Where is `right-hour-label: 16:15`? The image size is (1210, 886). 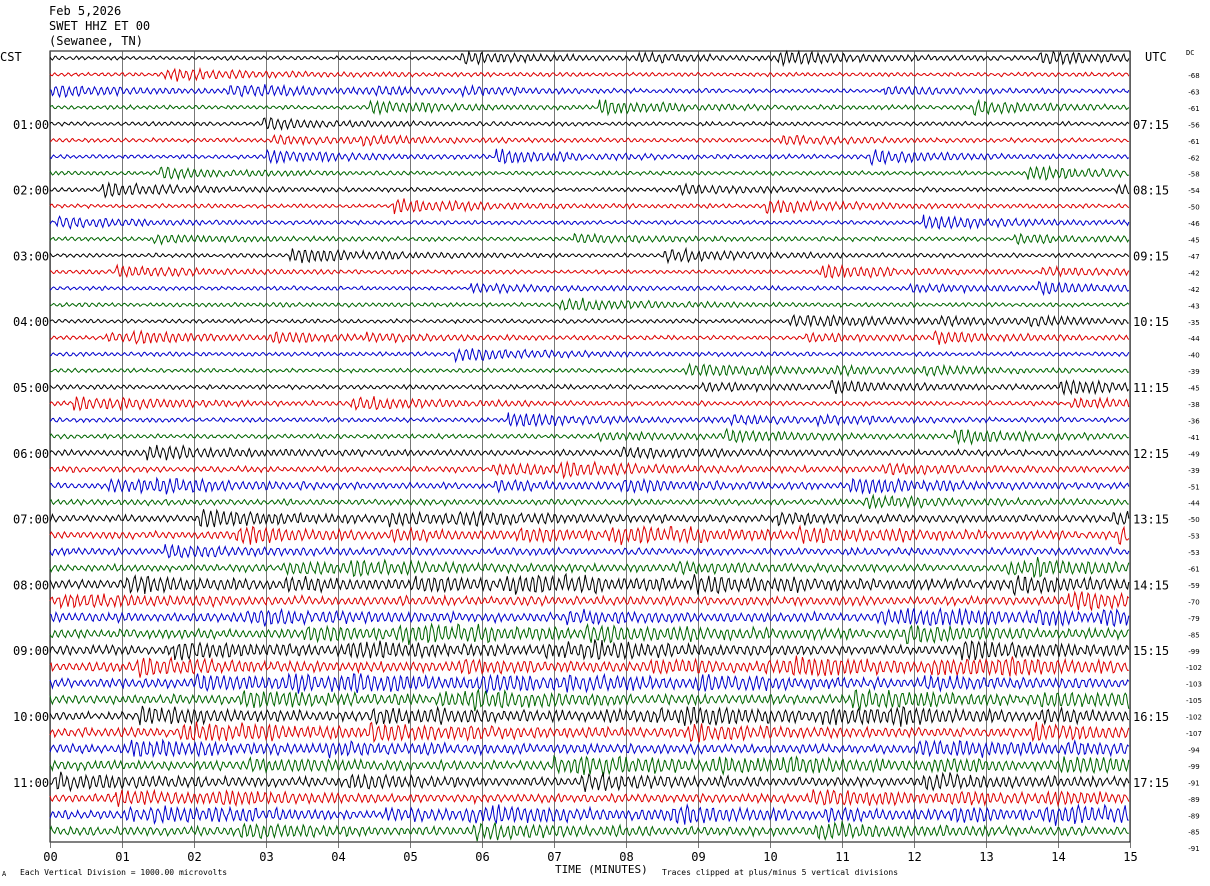
right-hour-label: 16:15 is located at coordinates (1151, 717).